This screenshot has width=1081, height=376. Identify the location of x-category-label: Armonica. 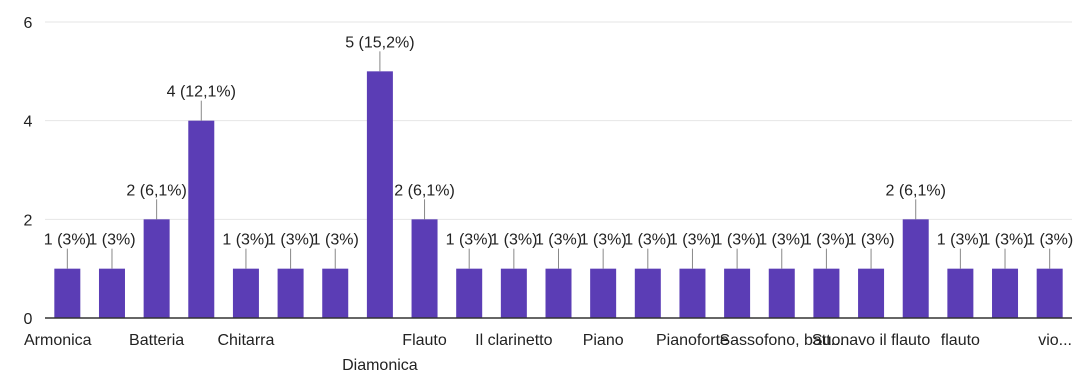
(58, 340).